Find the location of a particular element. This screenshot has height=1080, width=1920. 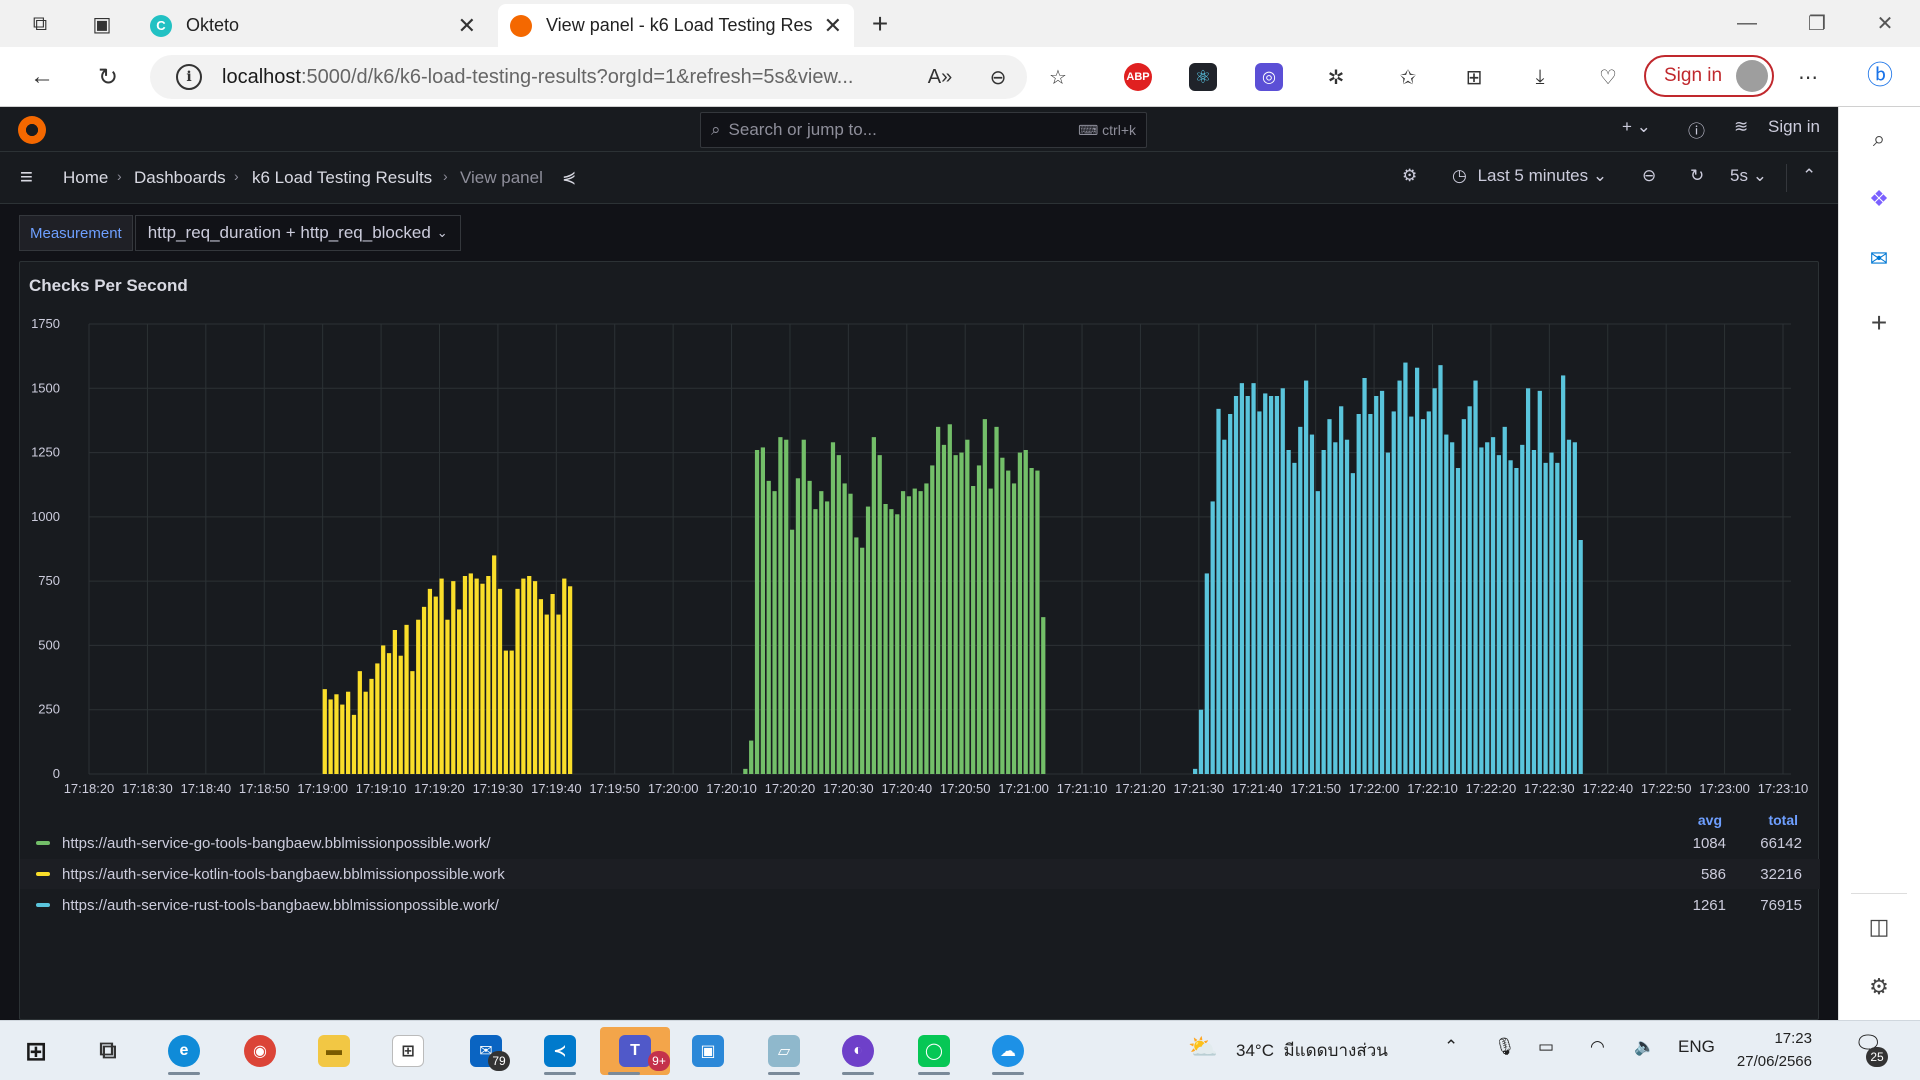

breadcrumb-home: Home is located at coordinates (86, 177).